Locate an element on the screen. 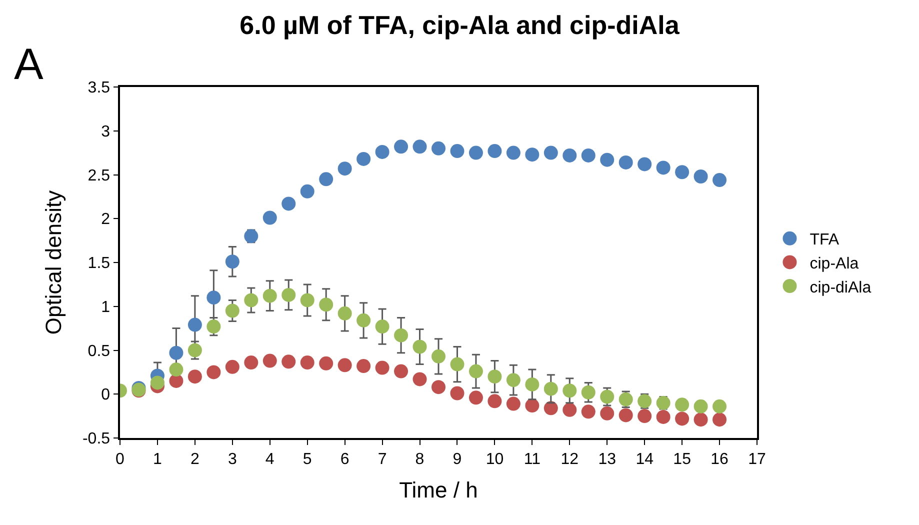 The height and width of the screenshot is (525, 919). x-tick-label: 3 is located at coordinates (232, 459).